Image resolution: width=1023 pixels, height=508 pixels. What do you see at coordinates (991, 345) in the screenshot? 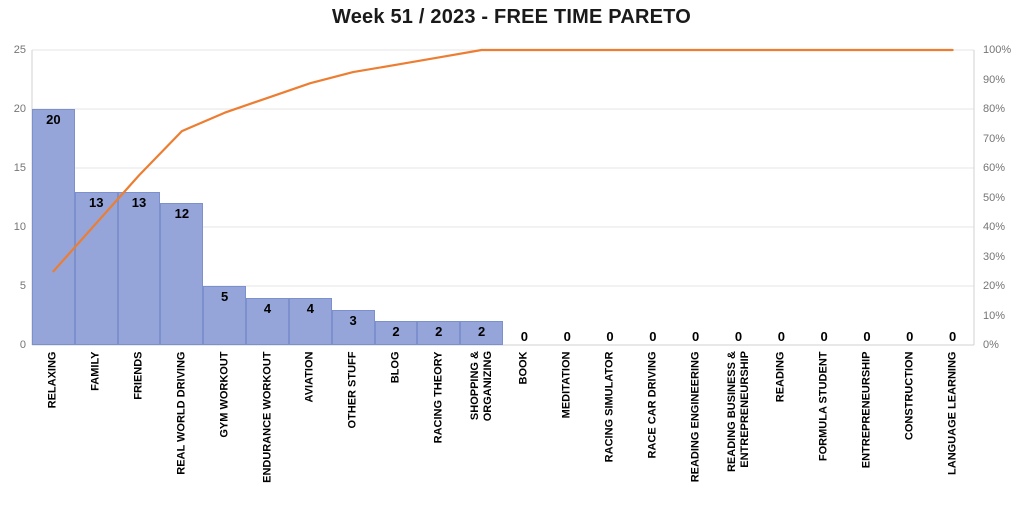
I see `pct-axis-tick-label: 0%` at bounding box center [991, 345].